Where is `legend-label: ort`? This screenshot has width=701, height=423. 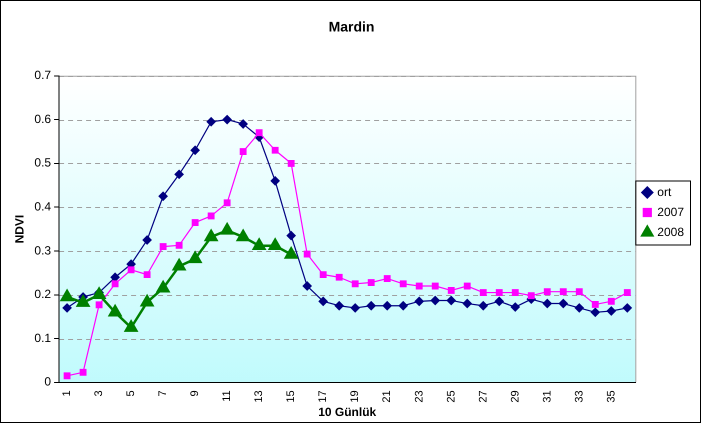
legend-label: ort is located at coordinates (664, 191).